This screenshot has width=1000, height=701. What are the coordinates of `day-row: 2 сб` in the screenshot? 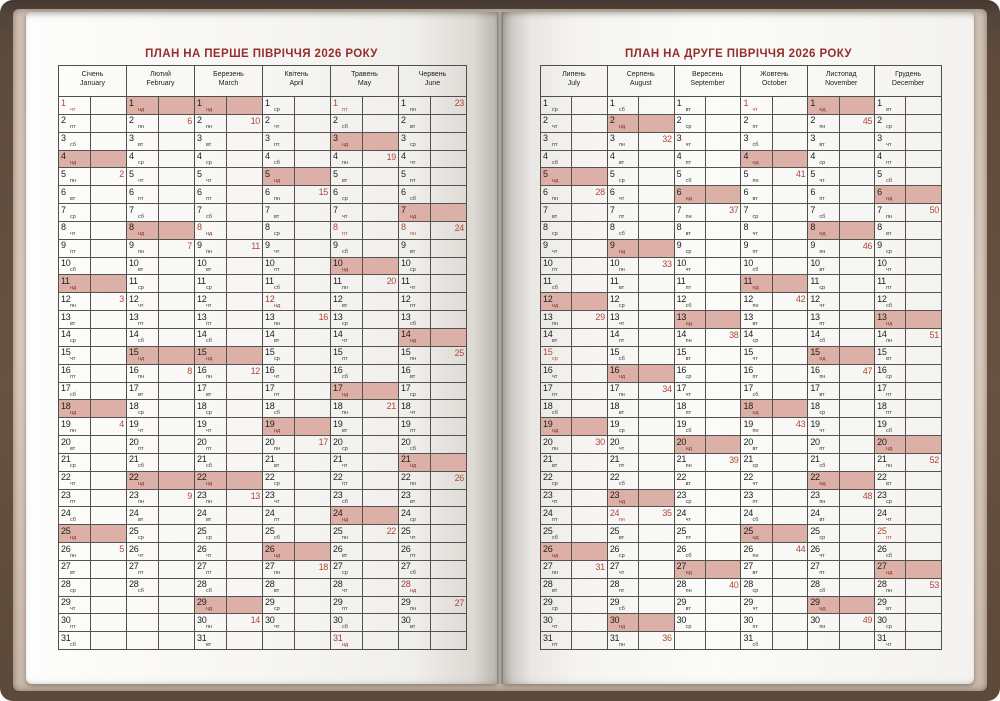 It's located at (364, 123).